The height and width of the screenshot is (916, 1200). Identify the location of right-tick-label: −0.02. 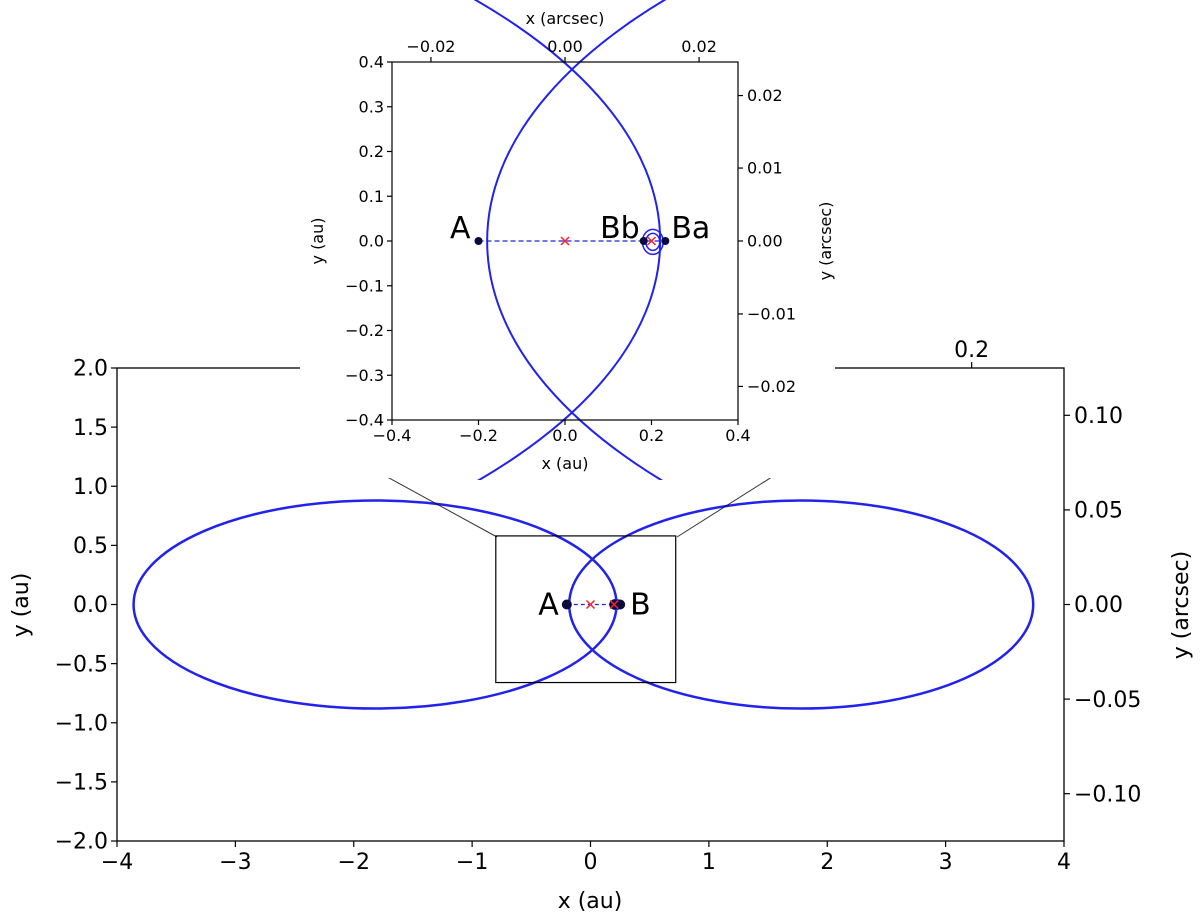
(771, 386).